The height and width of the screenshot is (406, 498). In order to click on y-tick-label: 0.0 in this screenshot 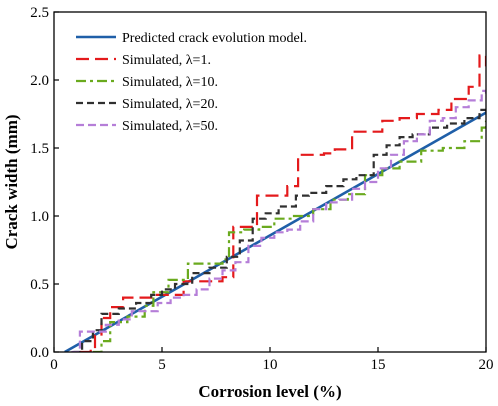, I will do `click(39, 353)`.